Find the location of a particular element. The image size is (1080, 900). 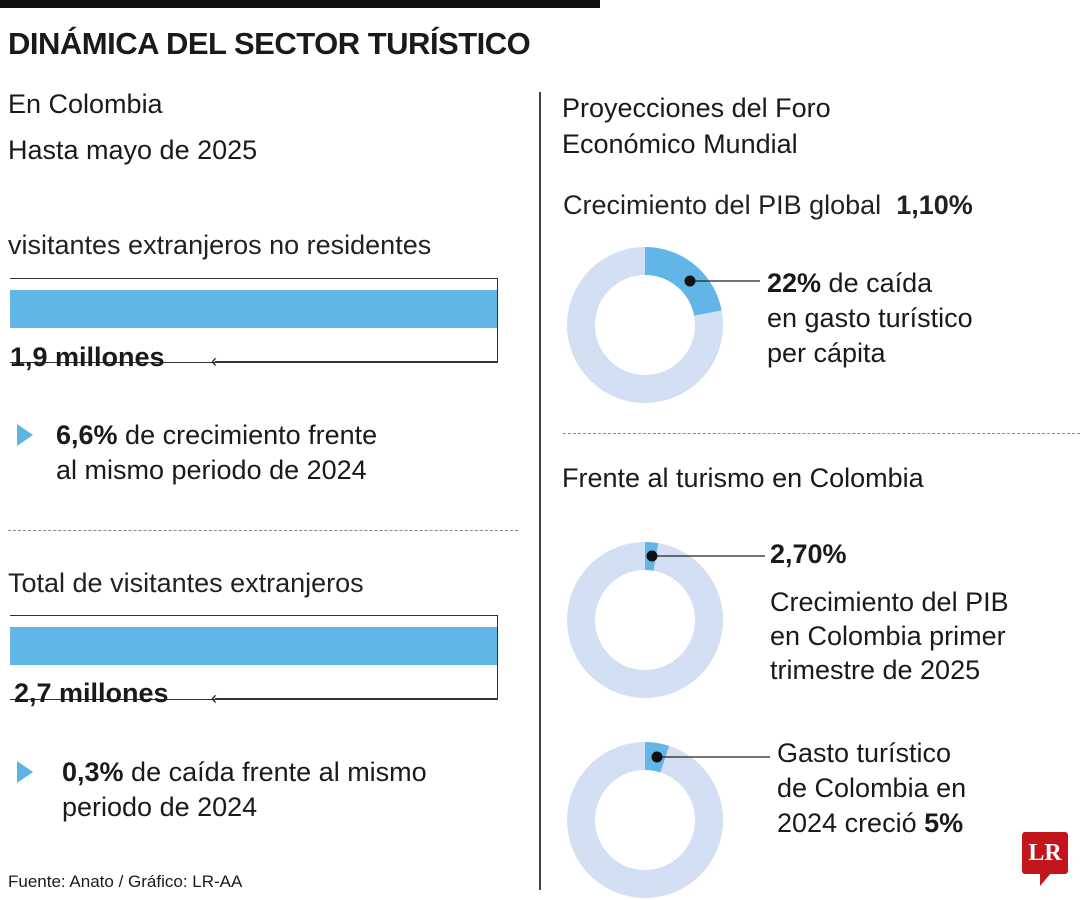

donut1-text-3: per cápita is located at coordinates (826, 353).